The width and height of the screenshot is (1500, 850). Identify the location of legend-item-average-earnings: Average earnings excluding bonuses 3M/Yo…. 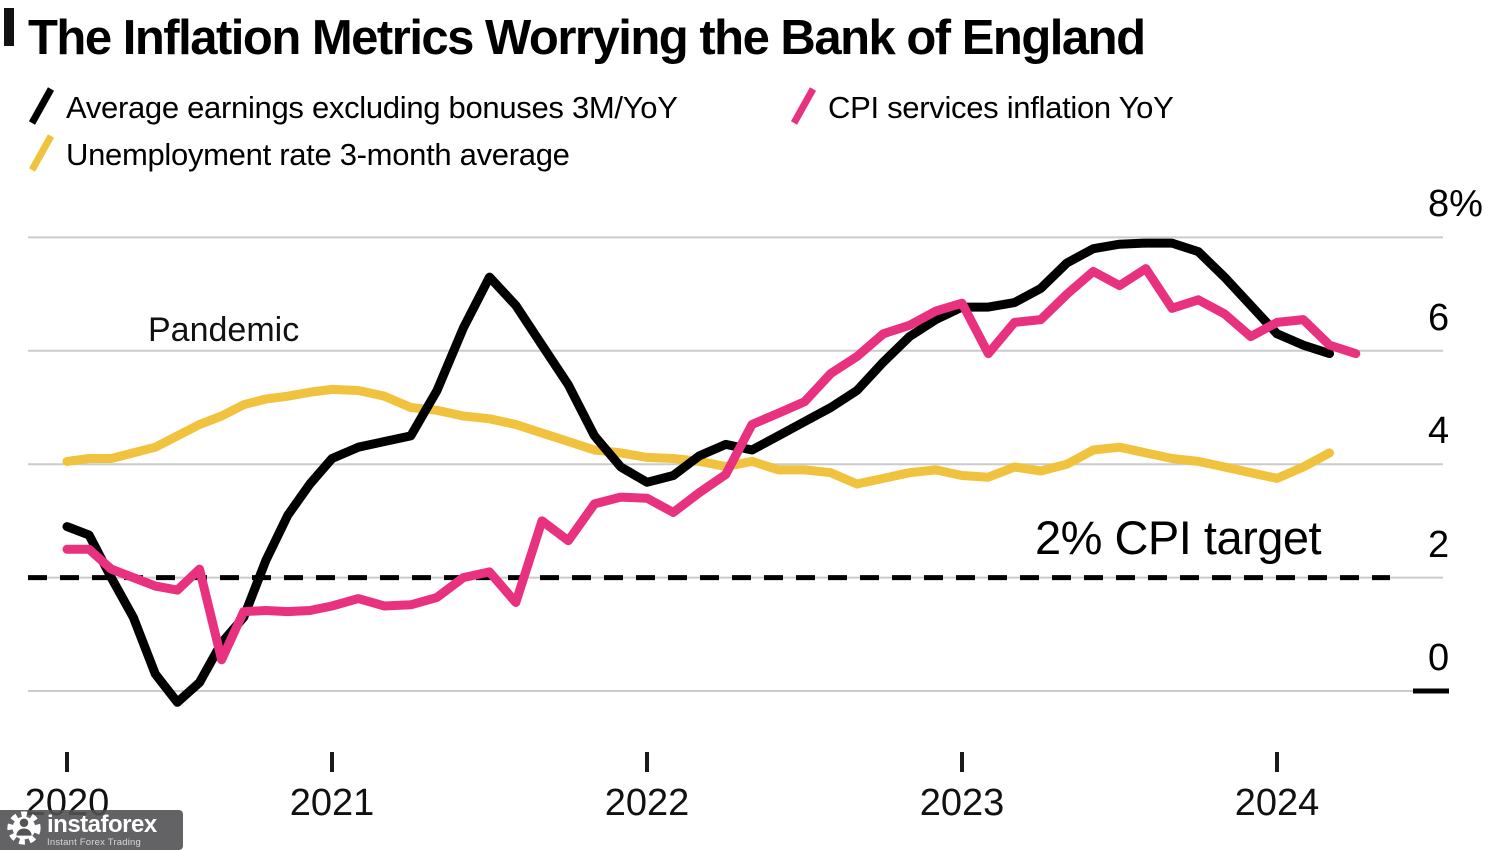
(353, 108).